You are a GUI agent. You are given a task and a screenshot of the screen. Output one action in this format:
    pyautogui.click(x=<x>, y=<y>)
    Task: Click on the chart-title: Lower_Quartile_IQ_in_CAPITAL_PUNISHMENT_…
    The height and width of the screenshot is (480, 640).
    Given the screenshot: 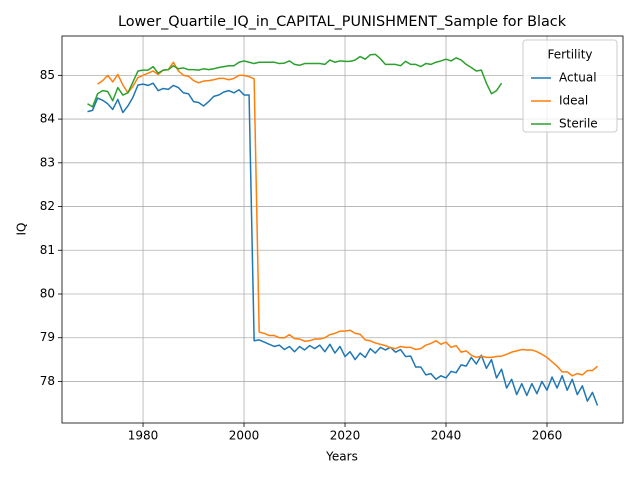 What is the action you would take?
    pyautogui.click(x=342, y=22)
    